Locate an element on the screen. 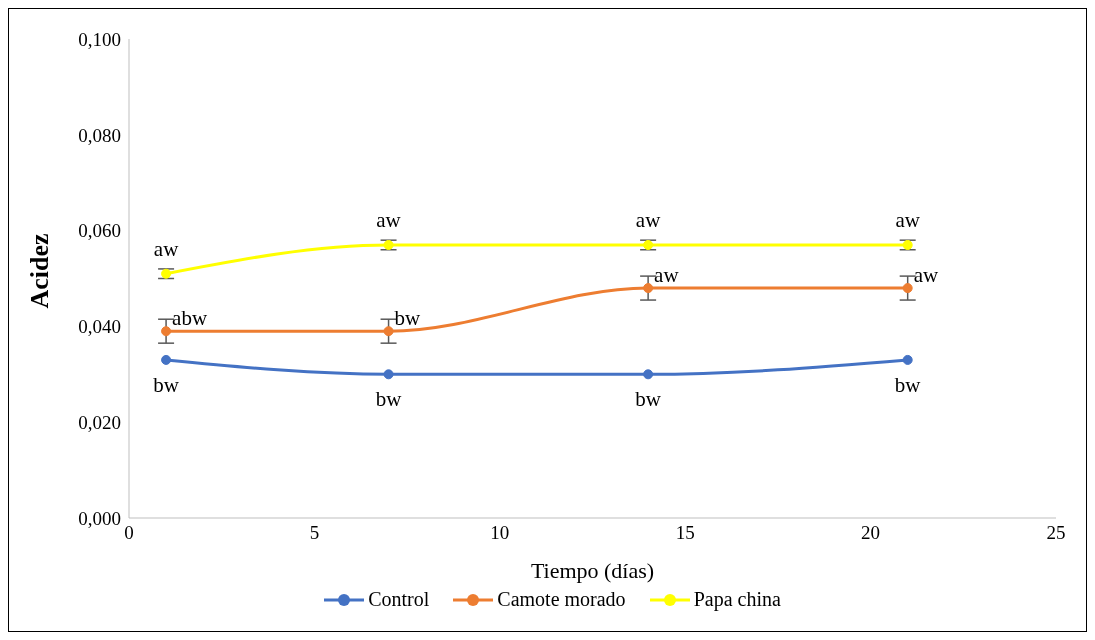 The width and height of the screenshot is (1095, 640). x-tick-label: 10 is located at coordinates (500, 533).